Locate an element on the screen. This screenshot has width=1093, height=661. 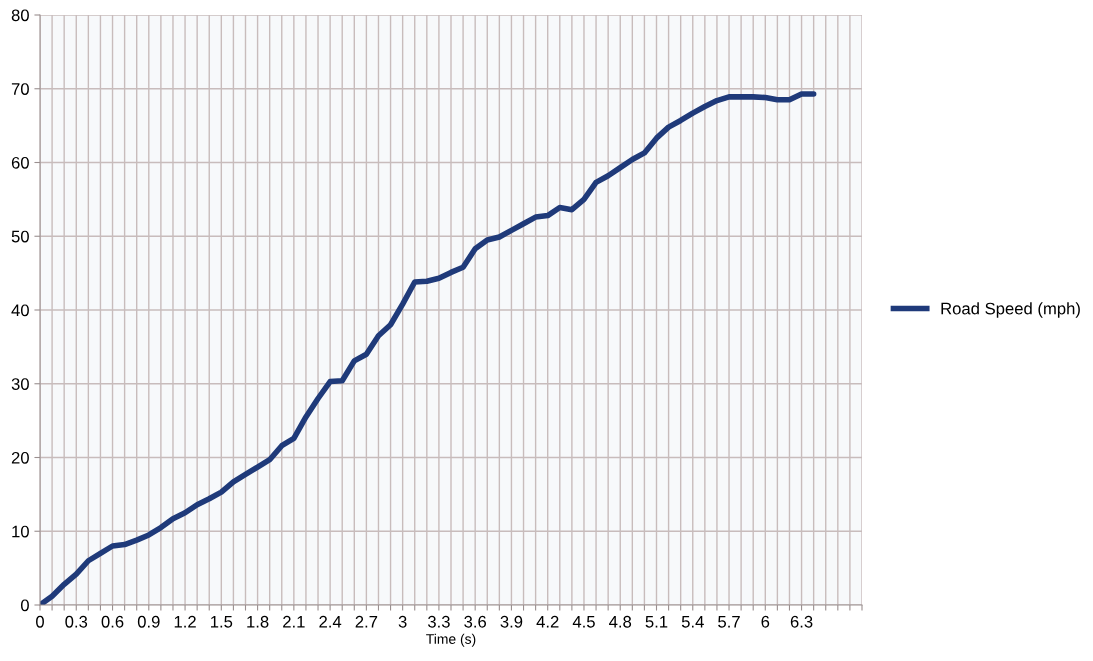
x-tick-label: 0 is located at coordinates (40, 621).